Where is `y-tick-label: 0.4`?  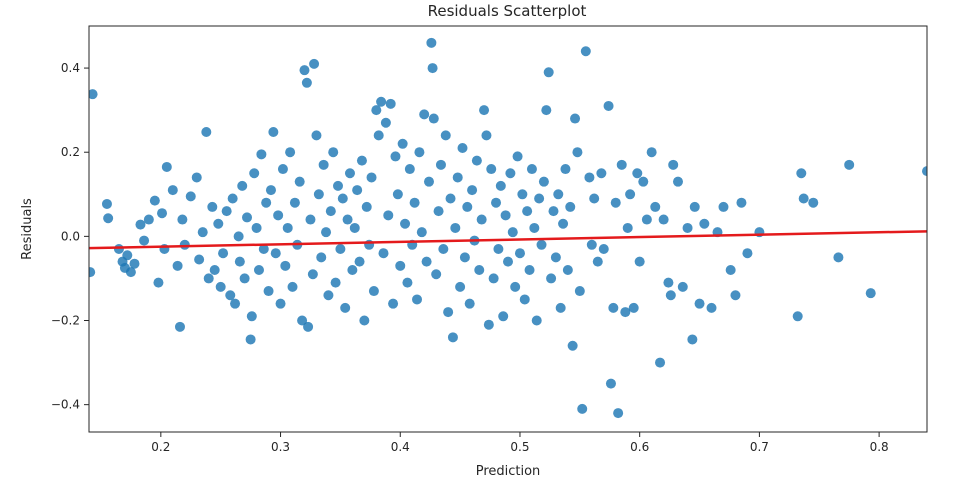
y-tick-label: 0.4 is located at coordinates (70, 68).